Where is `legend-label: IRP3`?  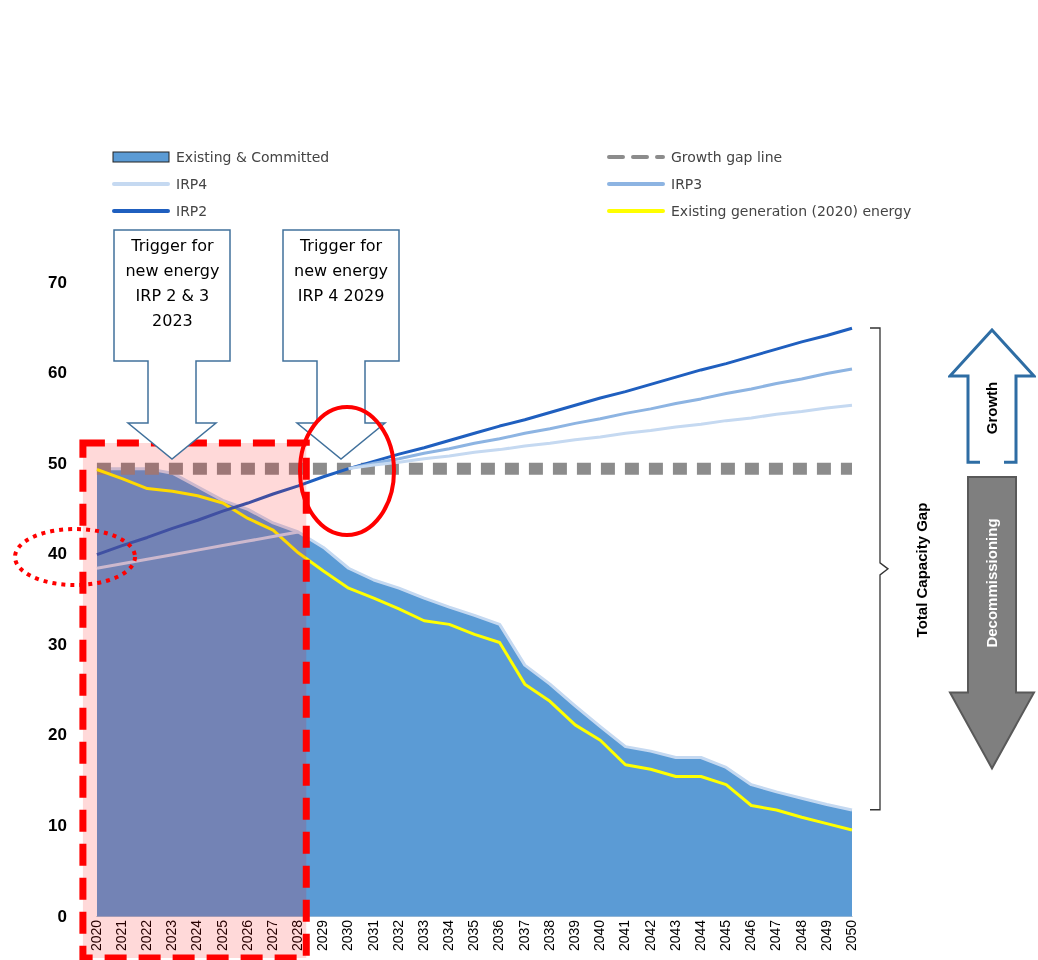 legend-label: IRP3 is located at coordinates (687, 184).